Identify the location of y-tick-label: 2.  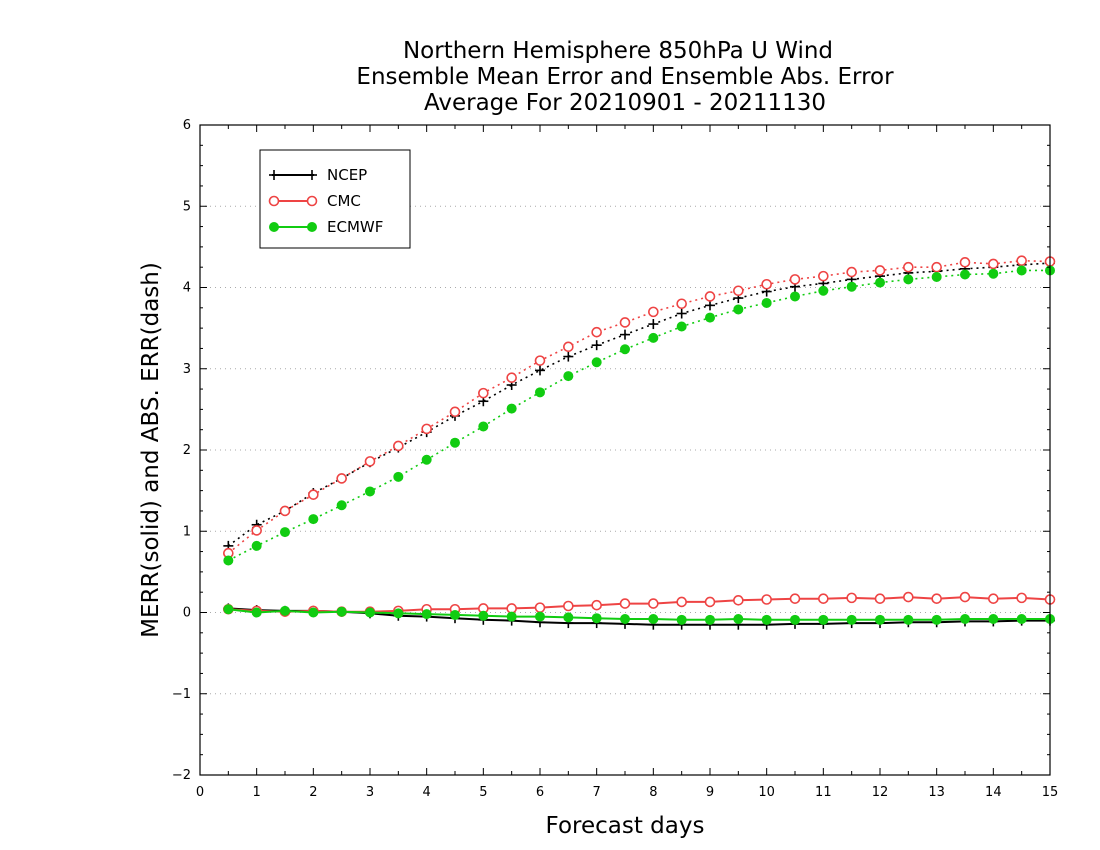
(187, 450).